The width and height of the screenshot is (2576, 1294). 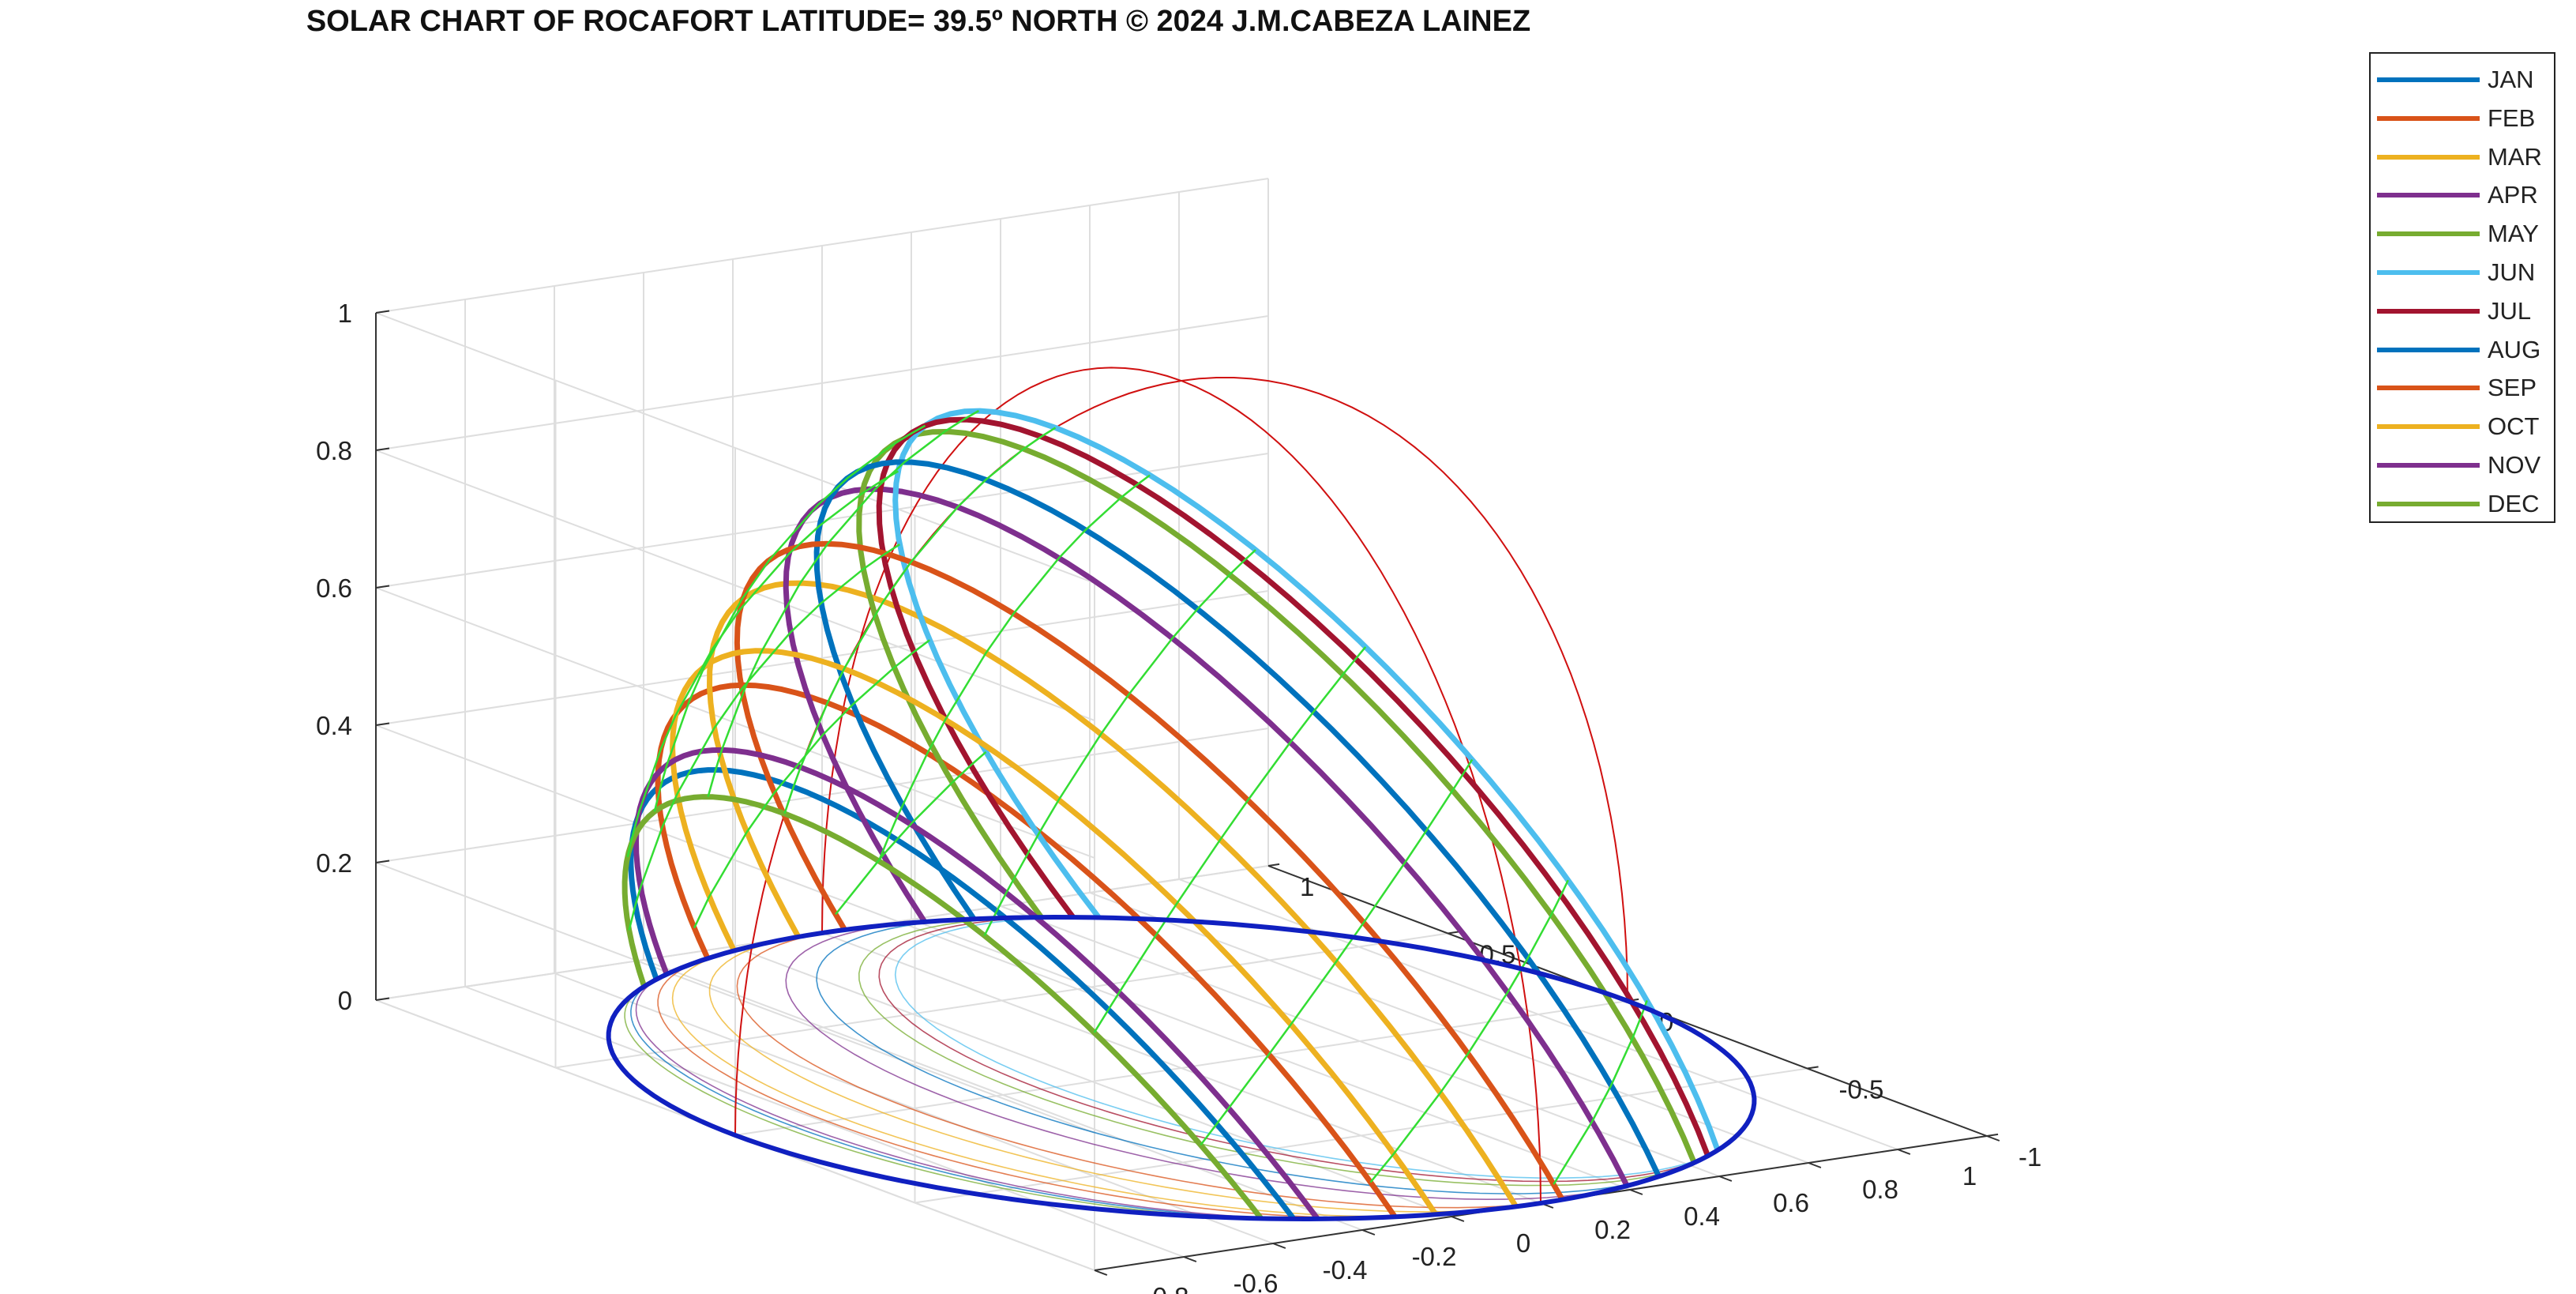 What do you see at coordinates (1166, 1288) in the screenshot?
I see `x-tick-label: -0.8` at bounding box center [1166, 1288].